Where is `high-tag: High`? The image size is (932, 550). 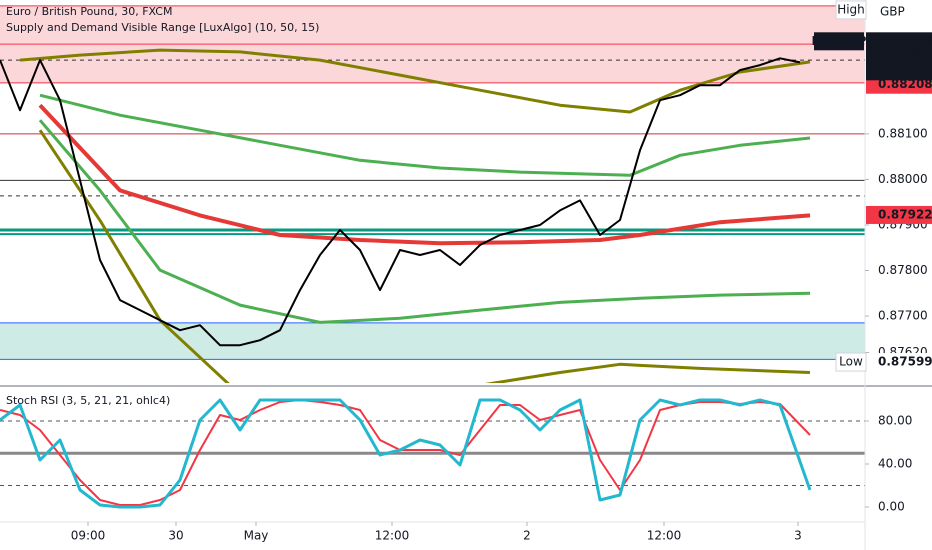 high-tag: High is located at coordinates (851, 9).